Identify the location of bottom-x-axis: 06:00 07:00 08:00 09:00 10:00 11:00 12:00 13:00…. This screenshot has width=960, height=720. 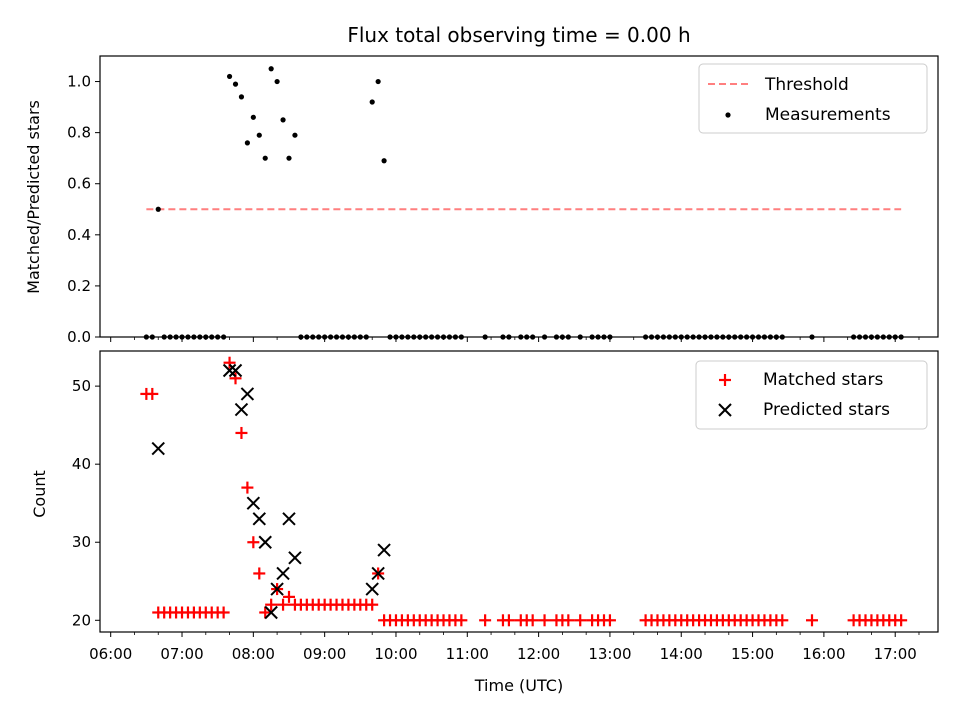
(504, 647).